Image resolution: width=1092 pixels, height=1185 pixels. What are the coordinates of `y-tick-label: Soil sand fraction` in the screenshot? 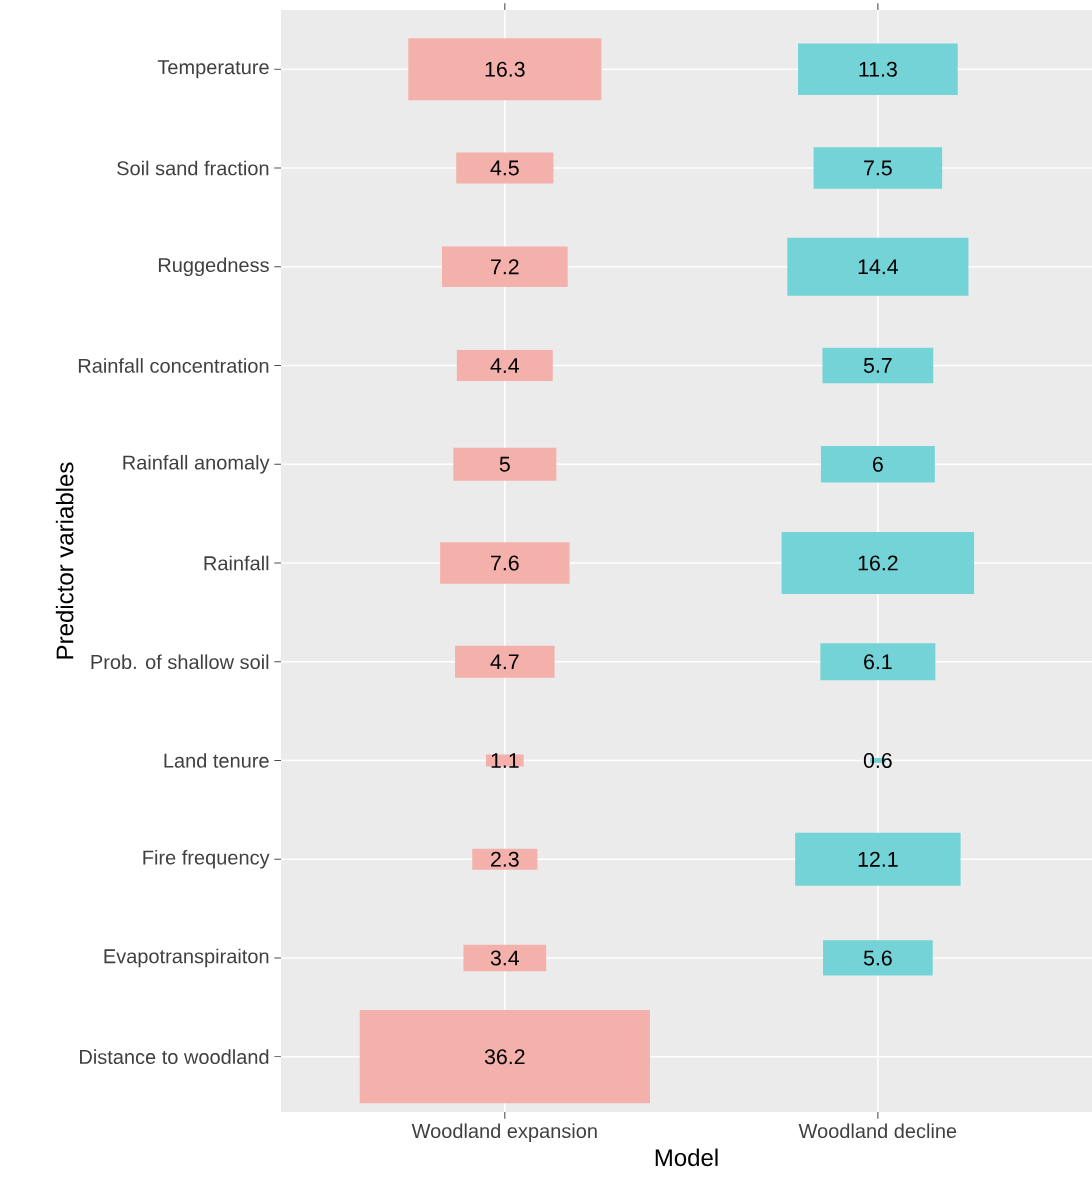 It's located at (193, 168).